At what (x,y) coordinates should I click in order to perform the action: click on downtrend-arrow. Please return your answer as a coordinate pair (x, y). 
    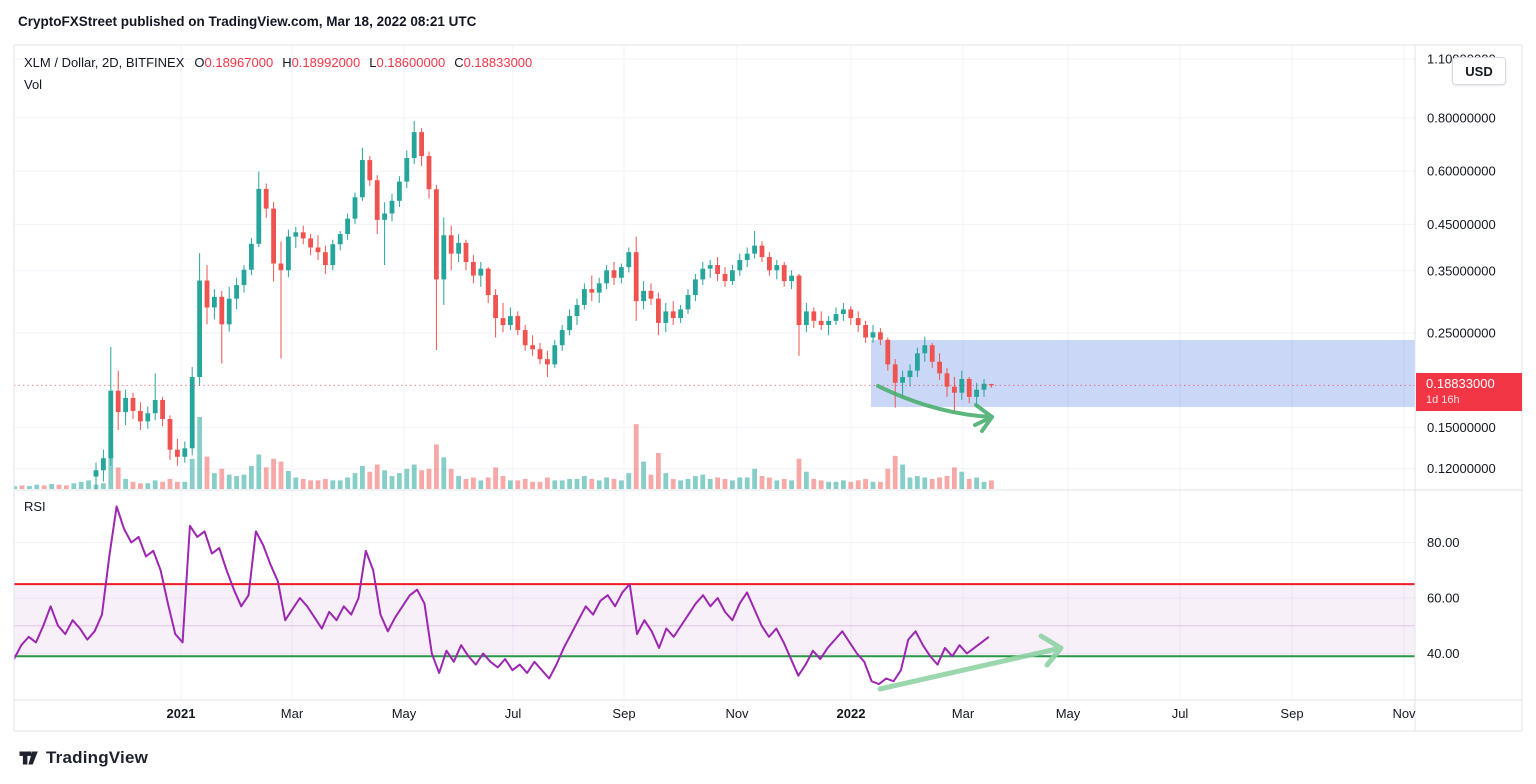
    Looking at the image, I should click on (935, 408).